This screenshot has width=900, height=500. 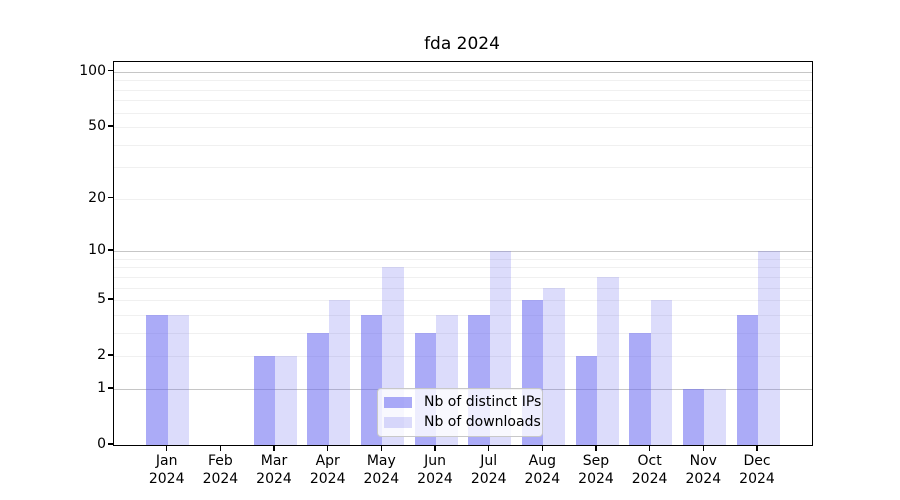 What do you see at coordinates (398, 422) in the screenshot?
I see `legend-swatch-downloads` at bounding box center [398, 422].